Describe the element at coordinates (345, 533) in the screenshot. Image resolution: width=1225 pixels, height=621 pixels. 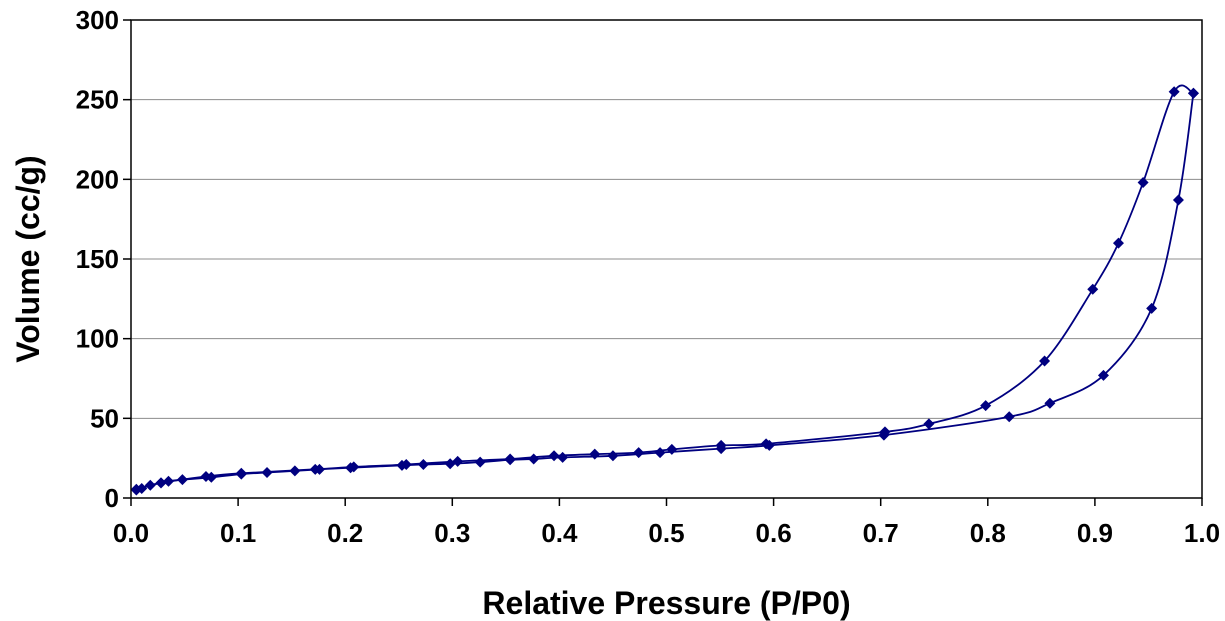
I see `x-tick-label: 0.2` at that location.